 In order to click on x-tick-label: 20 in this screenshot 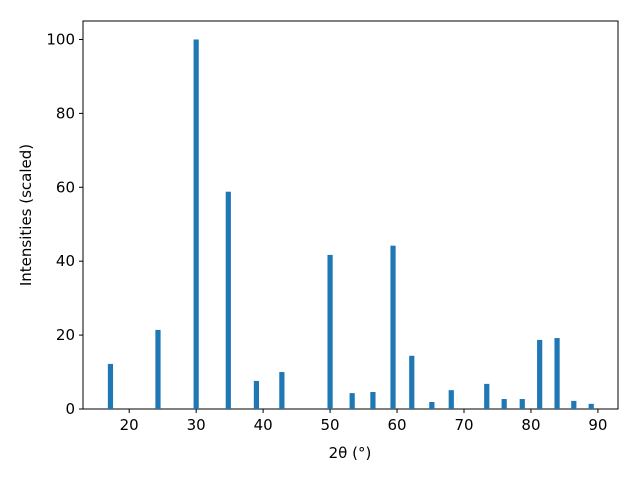, I will do `click(129, 425)`.